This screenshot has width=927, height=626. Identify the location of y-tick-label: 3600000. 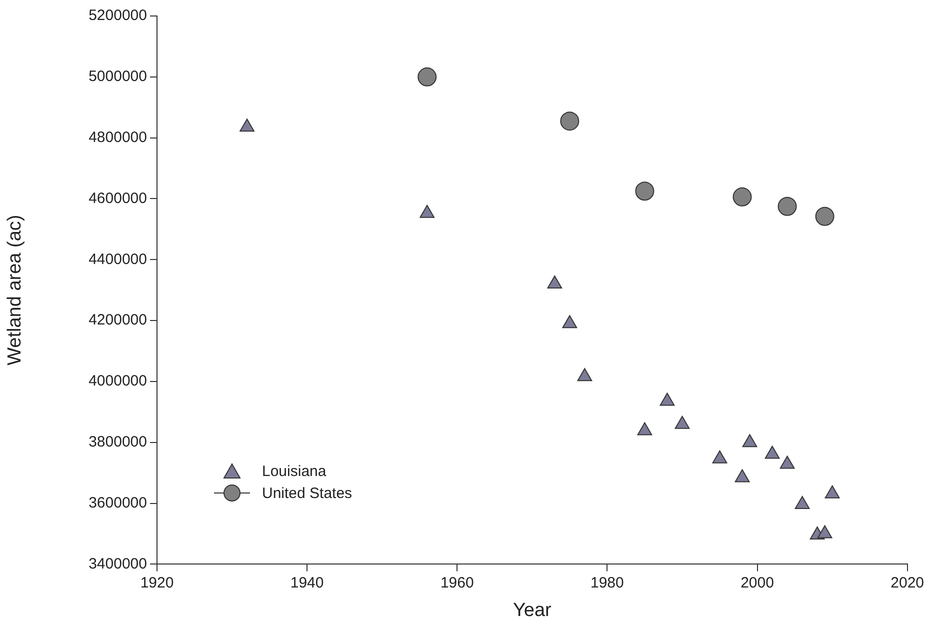
(117, 503).